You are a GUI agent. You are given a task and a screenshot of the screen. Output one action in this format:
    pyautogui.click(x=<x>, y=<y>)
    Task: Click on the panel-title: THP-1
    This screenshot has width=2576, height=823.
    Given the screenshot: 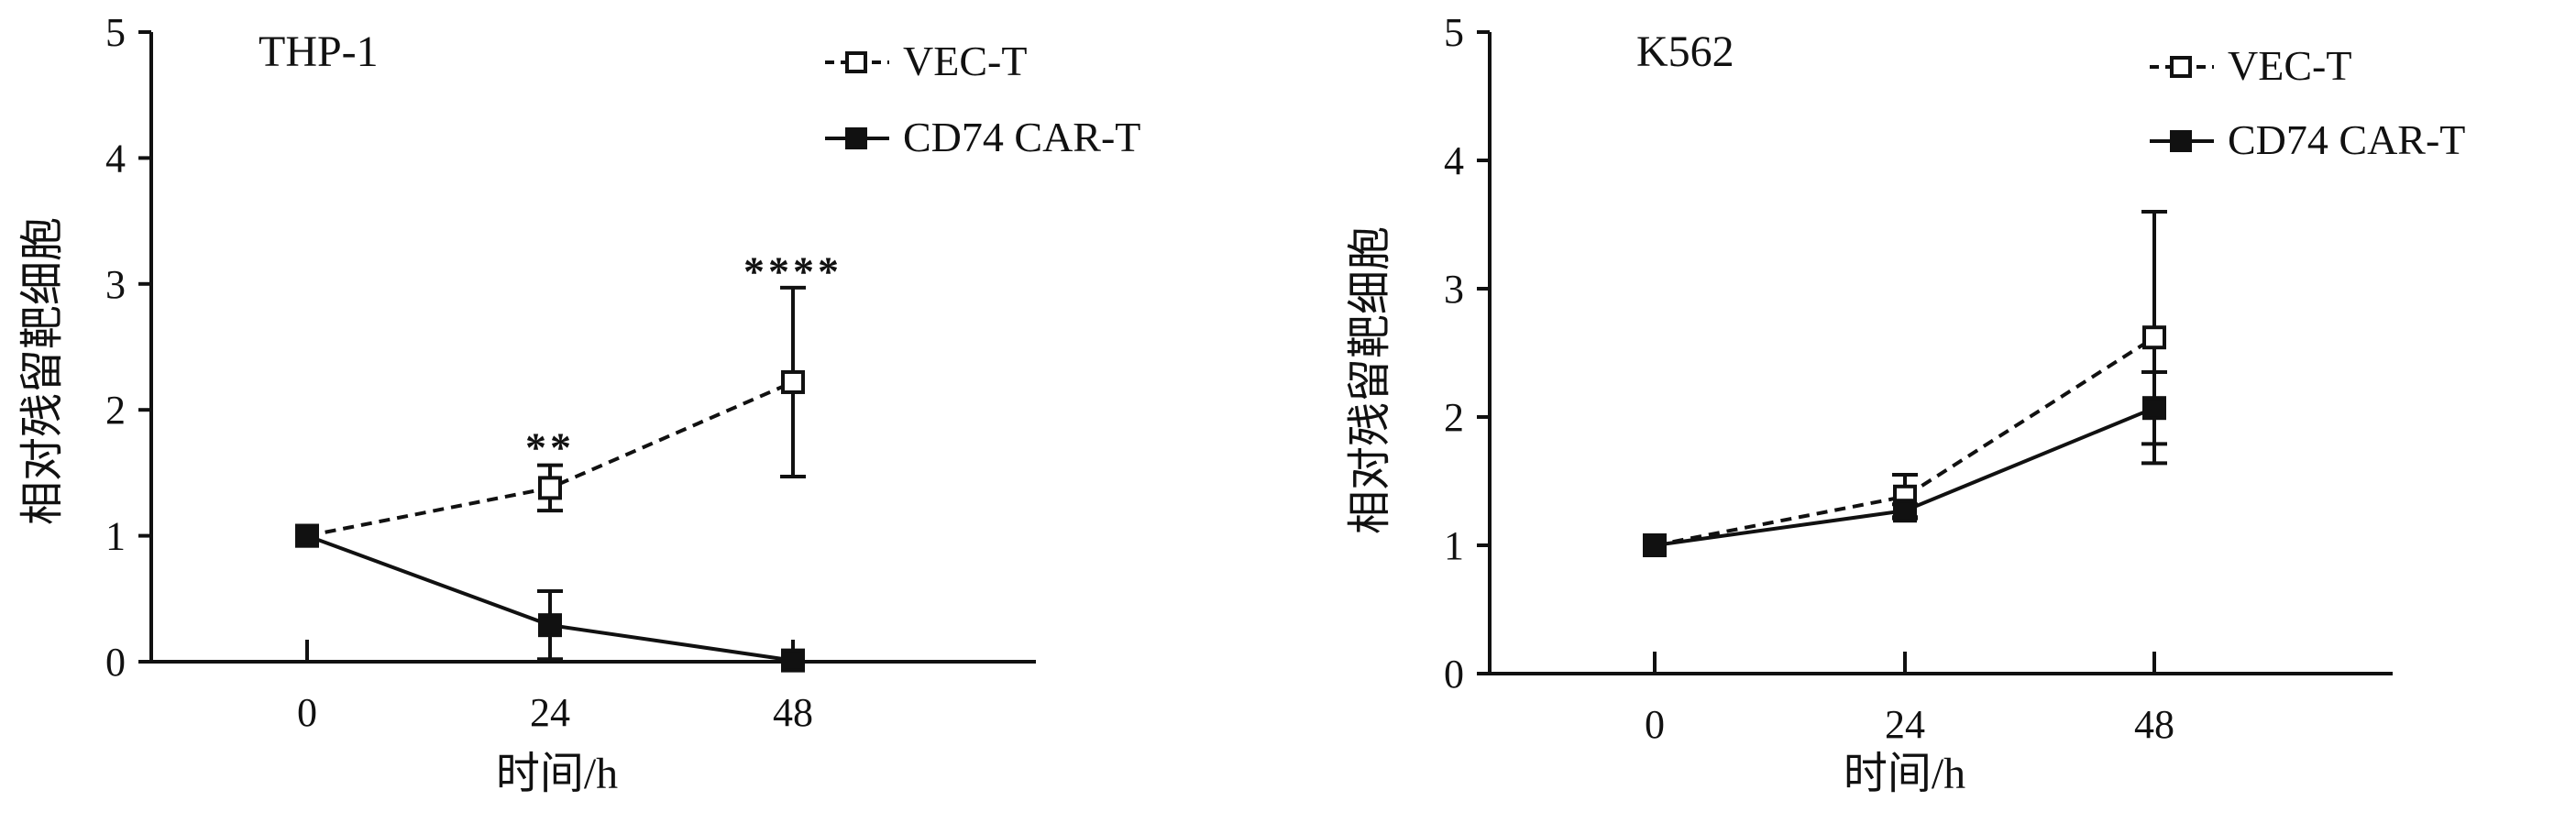 What is the action you would take?
    pyautogui.click(x=319, y=51)
    